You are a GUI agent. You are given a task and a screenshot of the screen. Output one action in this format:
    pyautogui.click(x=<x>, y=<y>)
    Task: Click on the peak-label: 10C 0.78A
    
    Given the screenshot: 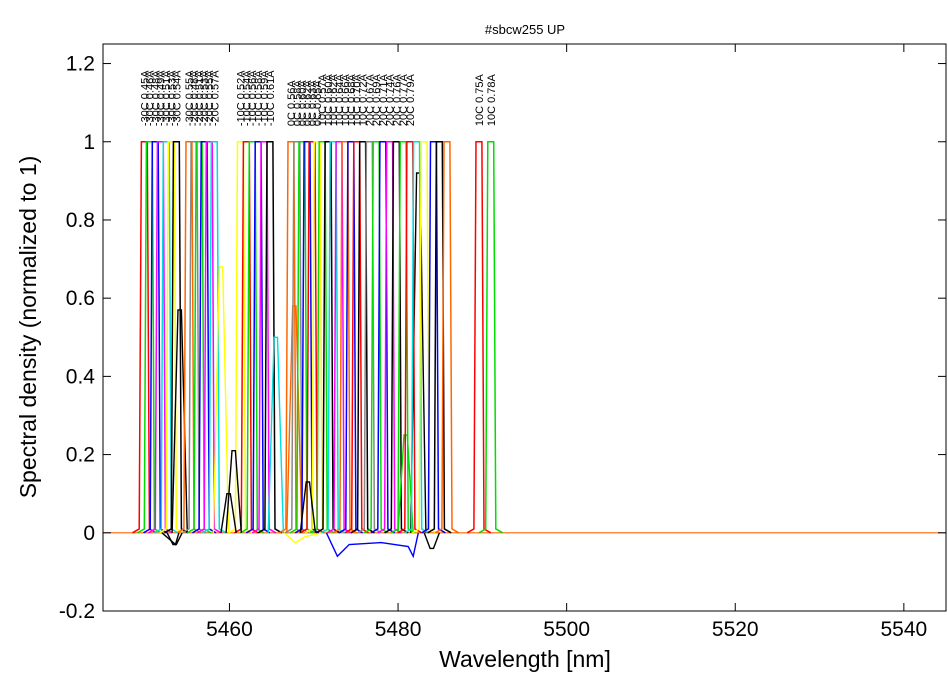 What is the action you would take?
    pyautogui.click(x=492, y=99)
    